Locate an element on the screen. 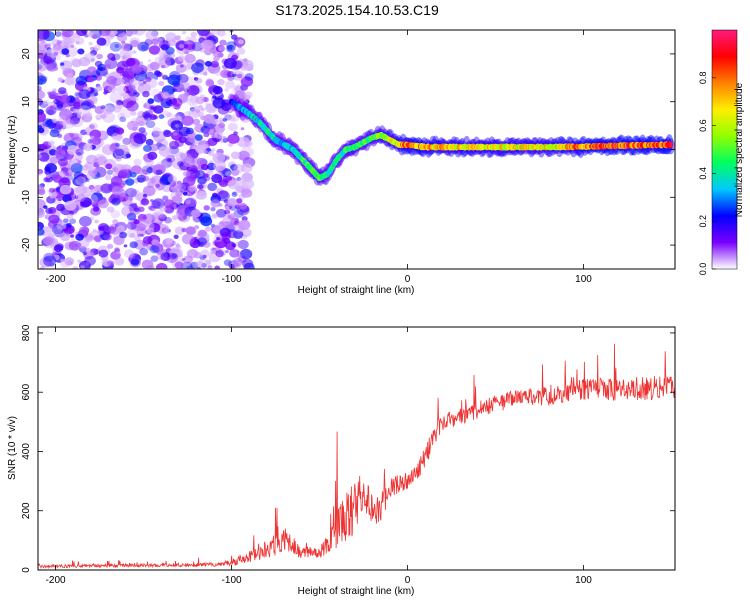 This screenshot has height=605, width=750. x-tick-label: -100 is located at coordinates (232, 580).